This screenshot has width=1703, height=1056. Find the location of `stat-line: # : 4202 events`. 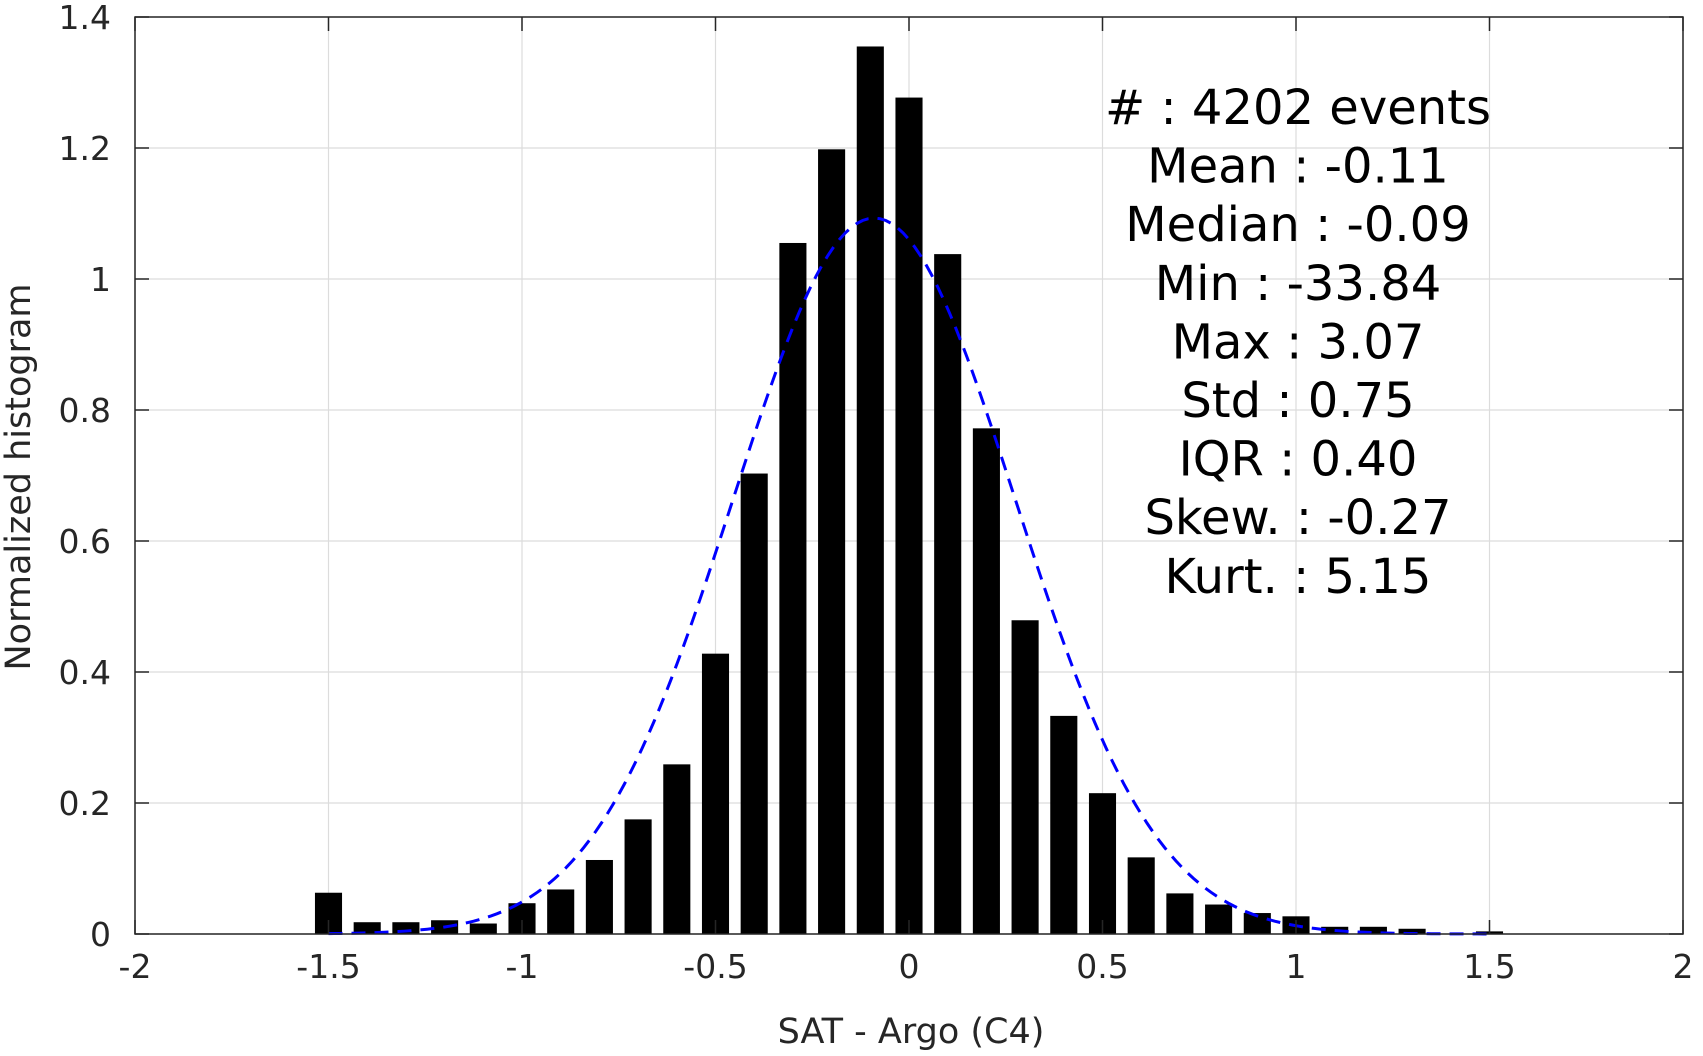

stat-line: # : 4202 events is located at coordinates (1298, 108).